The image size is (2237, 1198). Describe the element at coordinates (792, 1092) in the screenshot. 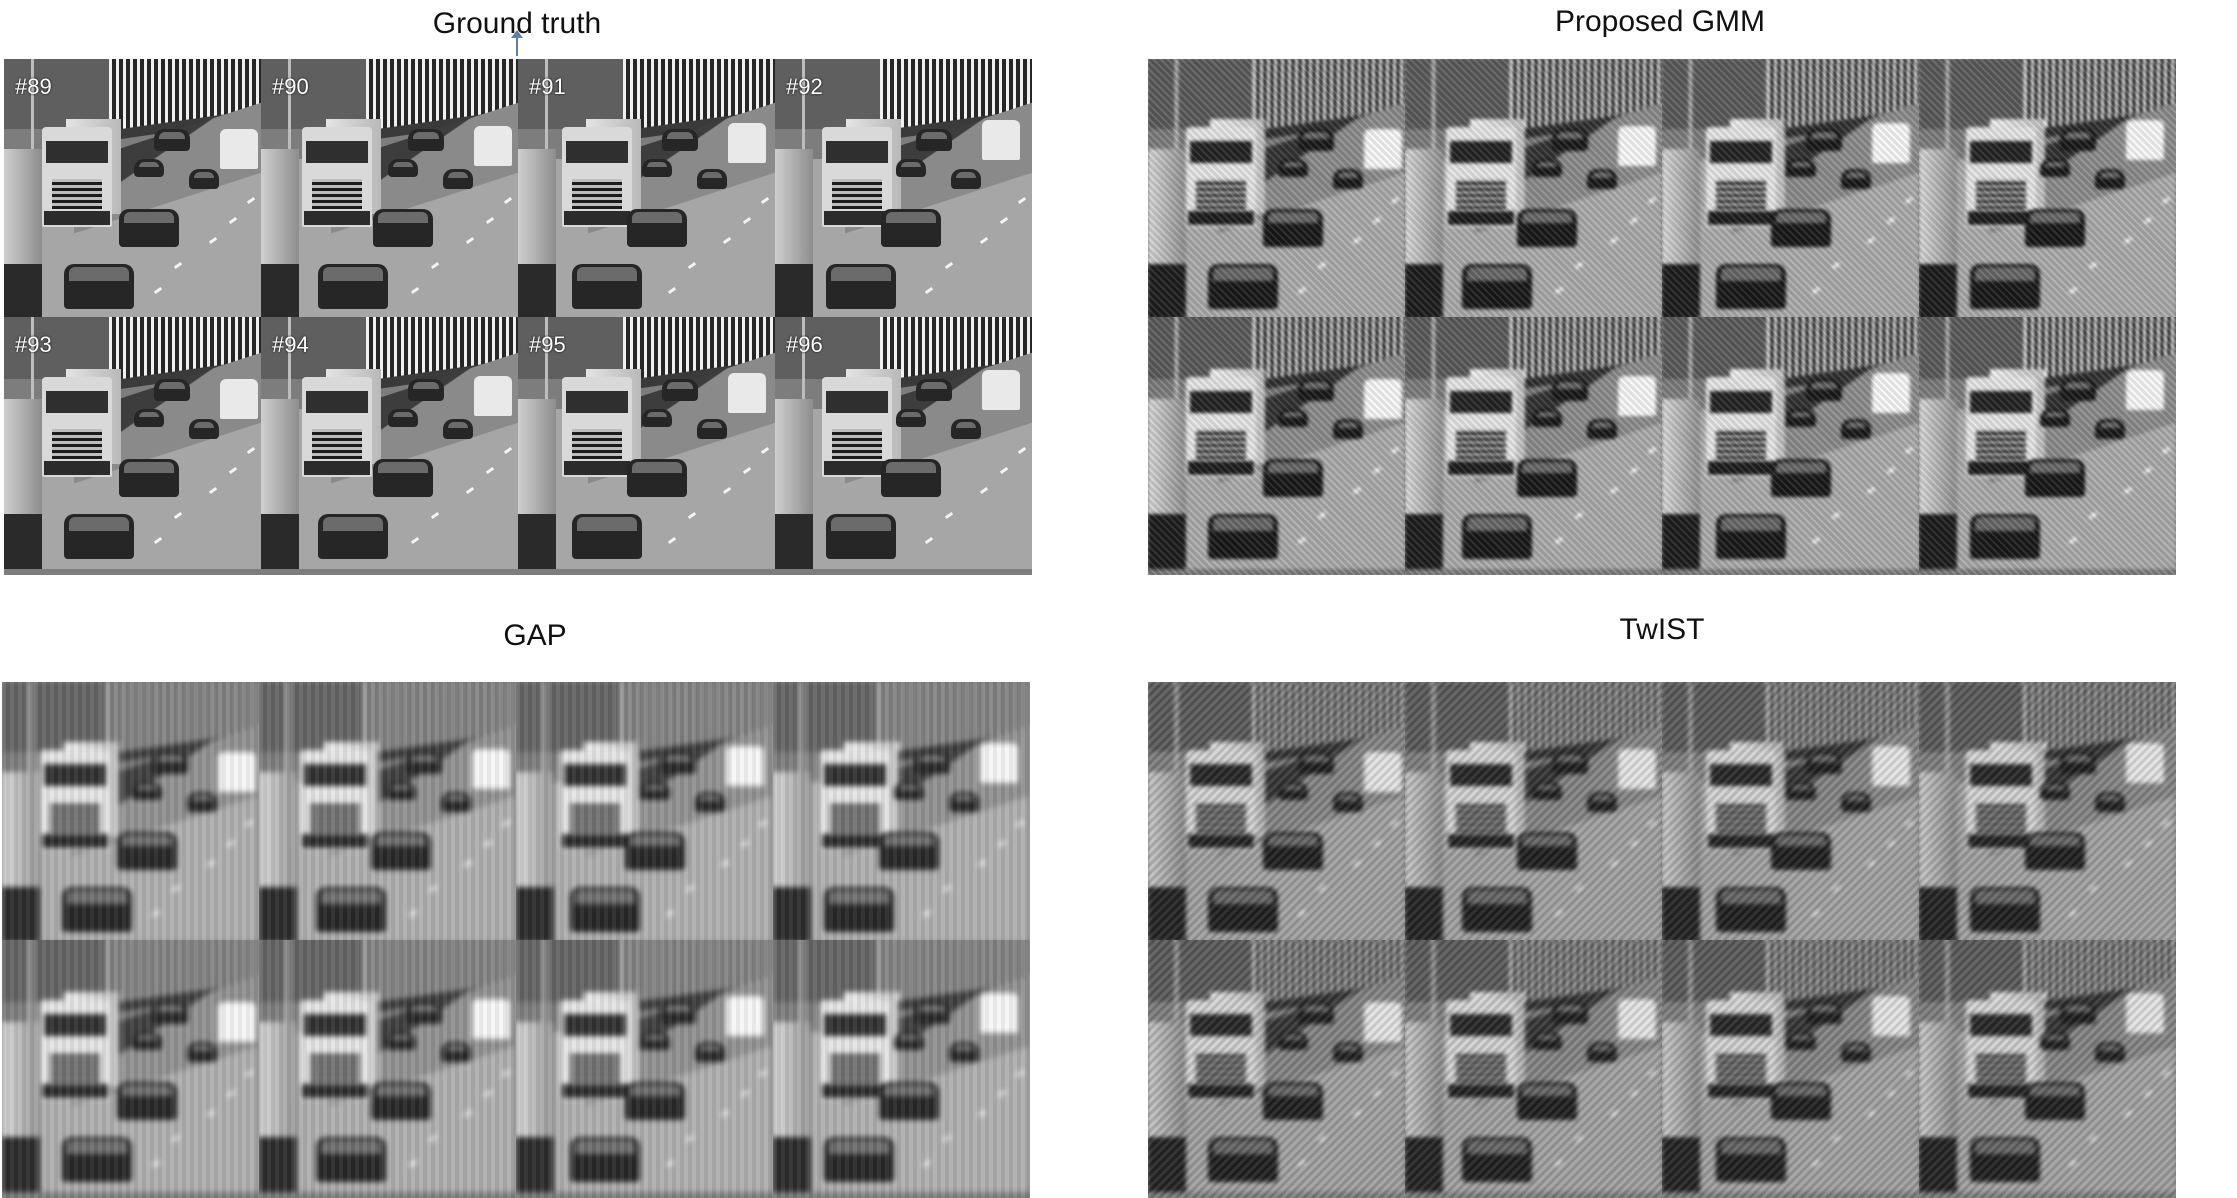

I see `trailer-left` at that location.